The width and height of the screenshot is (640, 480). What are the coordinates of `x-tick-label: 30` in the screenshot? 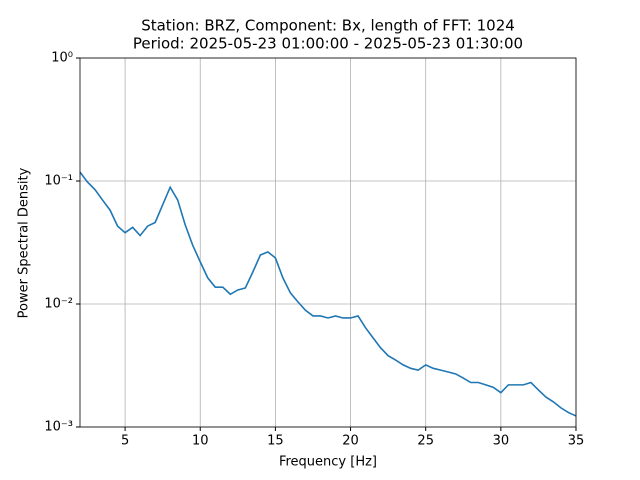 It's located at (501, 441).